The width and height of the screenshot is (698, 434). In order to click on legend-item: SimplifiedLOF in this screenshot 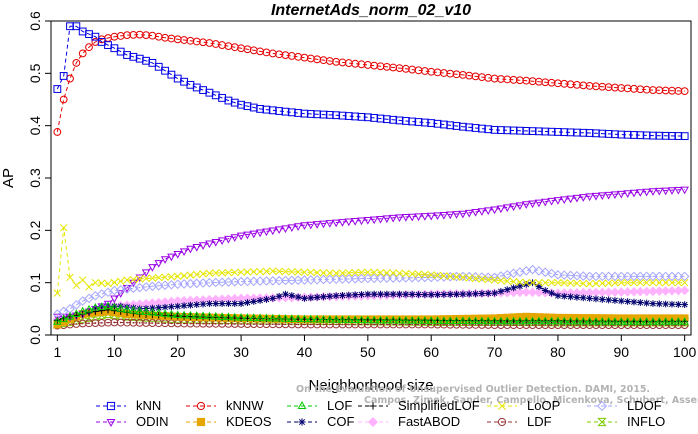, I will do `click(419, 405)`.